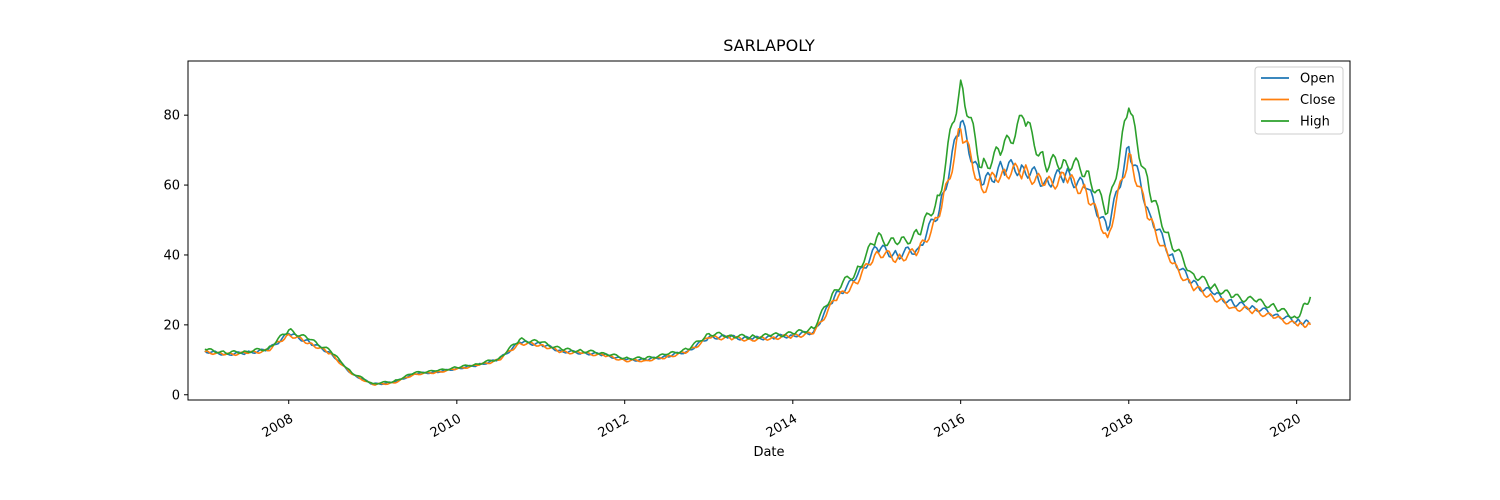 The image size is (1500, 500). I want to click on y-tick-label: 20, so click(171, 325).